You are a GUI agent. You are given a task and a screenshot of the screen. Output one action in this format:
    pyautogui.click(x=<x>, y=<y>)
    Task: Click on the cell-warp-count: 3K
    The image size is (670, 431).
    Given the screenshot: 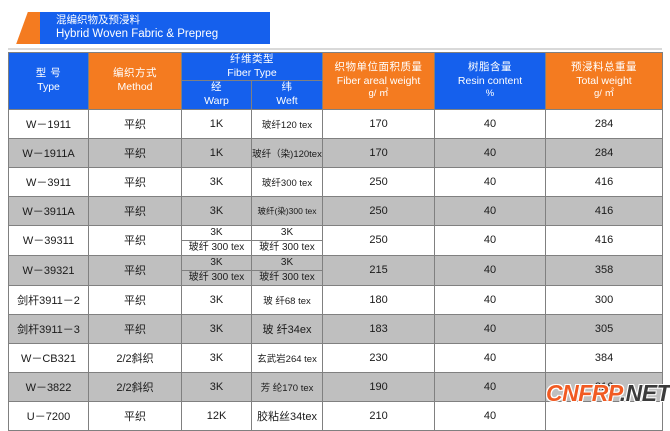 What is the action you would take?
    pyautogui.click(x=216, y=263)
    